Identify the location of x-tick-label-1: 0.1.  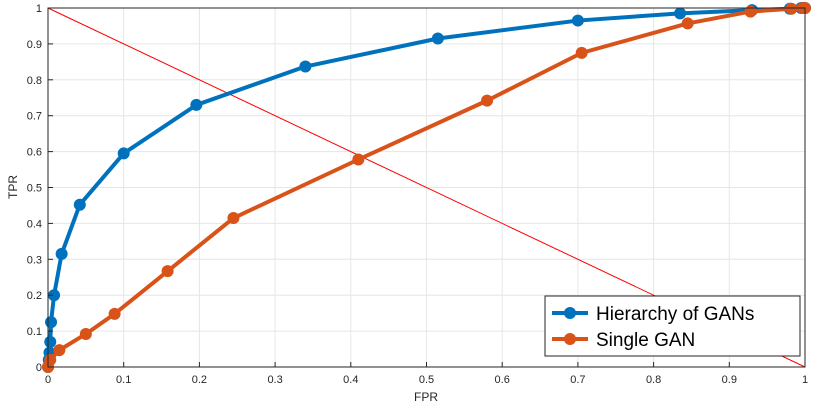
(123, 380).